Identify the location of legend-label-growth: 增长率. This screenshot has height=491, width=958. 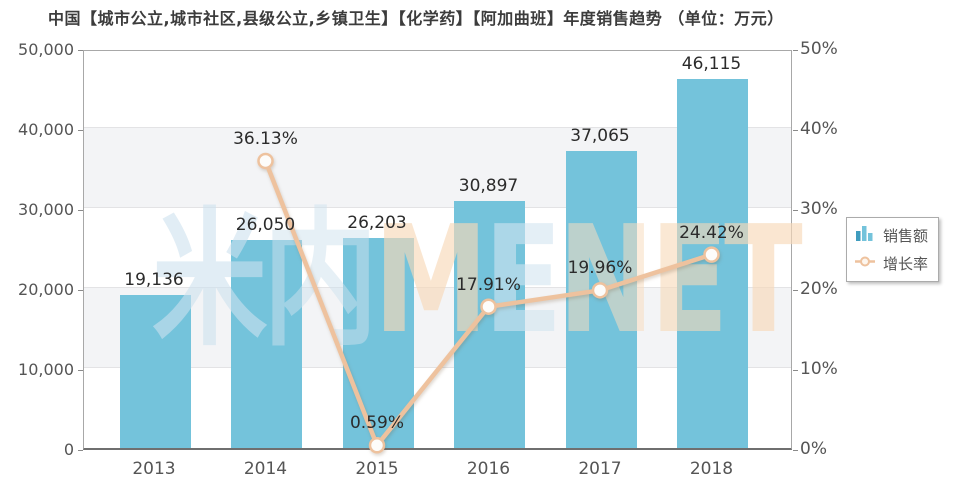
(906, 264).